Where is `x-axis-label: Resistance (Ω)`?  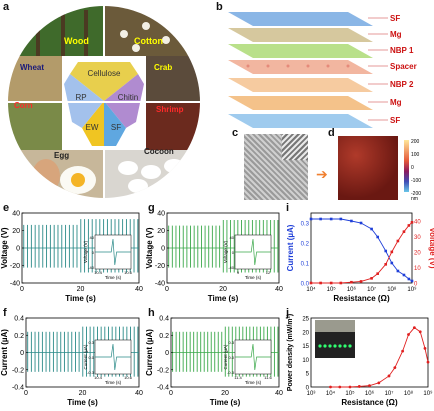 x-axis-label: Resistance (Ω) is located at coordinates (361, 298).